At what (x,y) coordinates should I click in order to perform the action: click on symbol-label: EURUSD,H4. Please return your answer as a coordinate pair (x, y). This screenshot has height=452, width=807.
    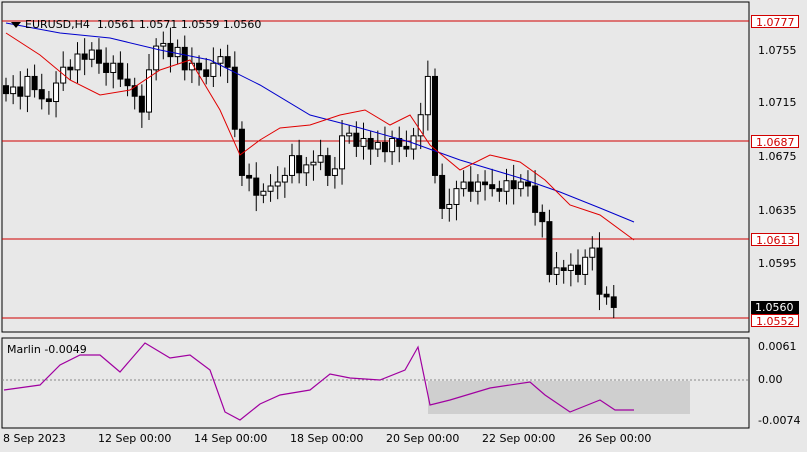
    Looking at the image, I should click on (57, 24).